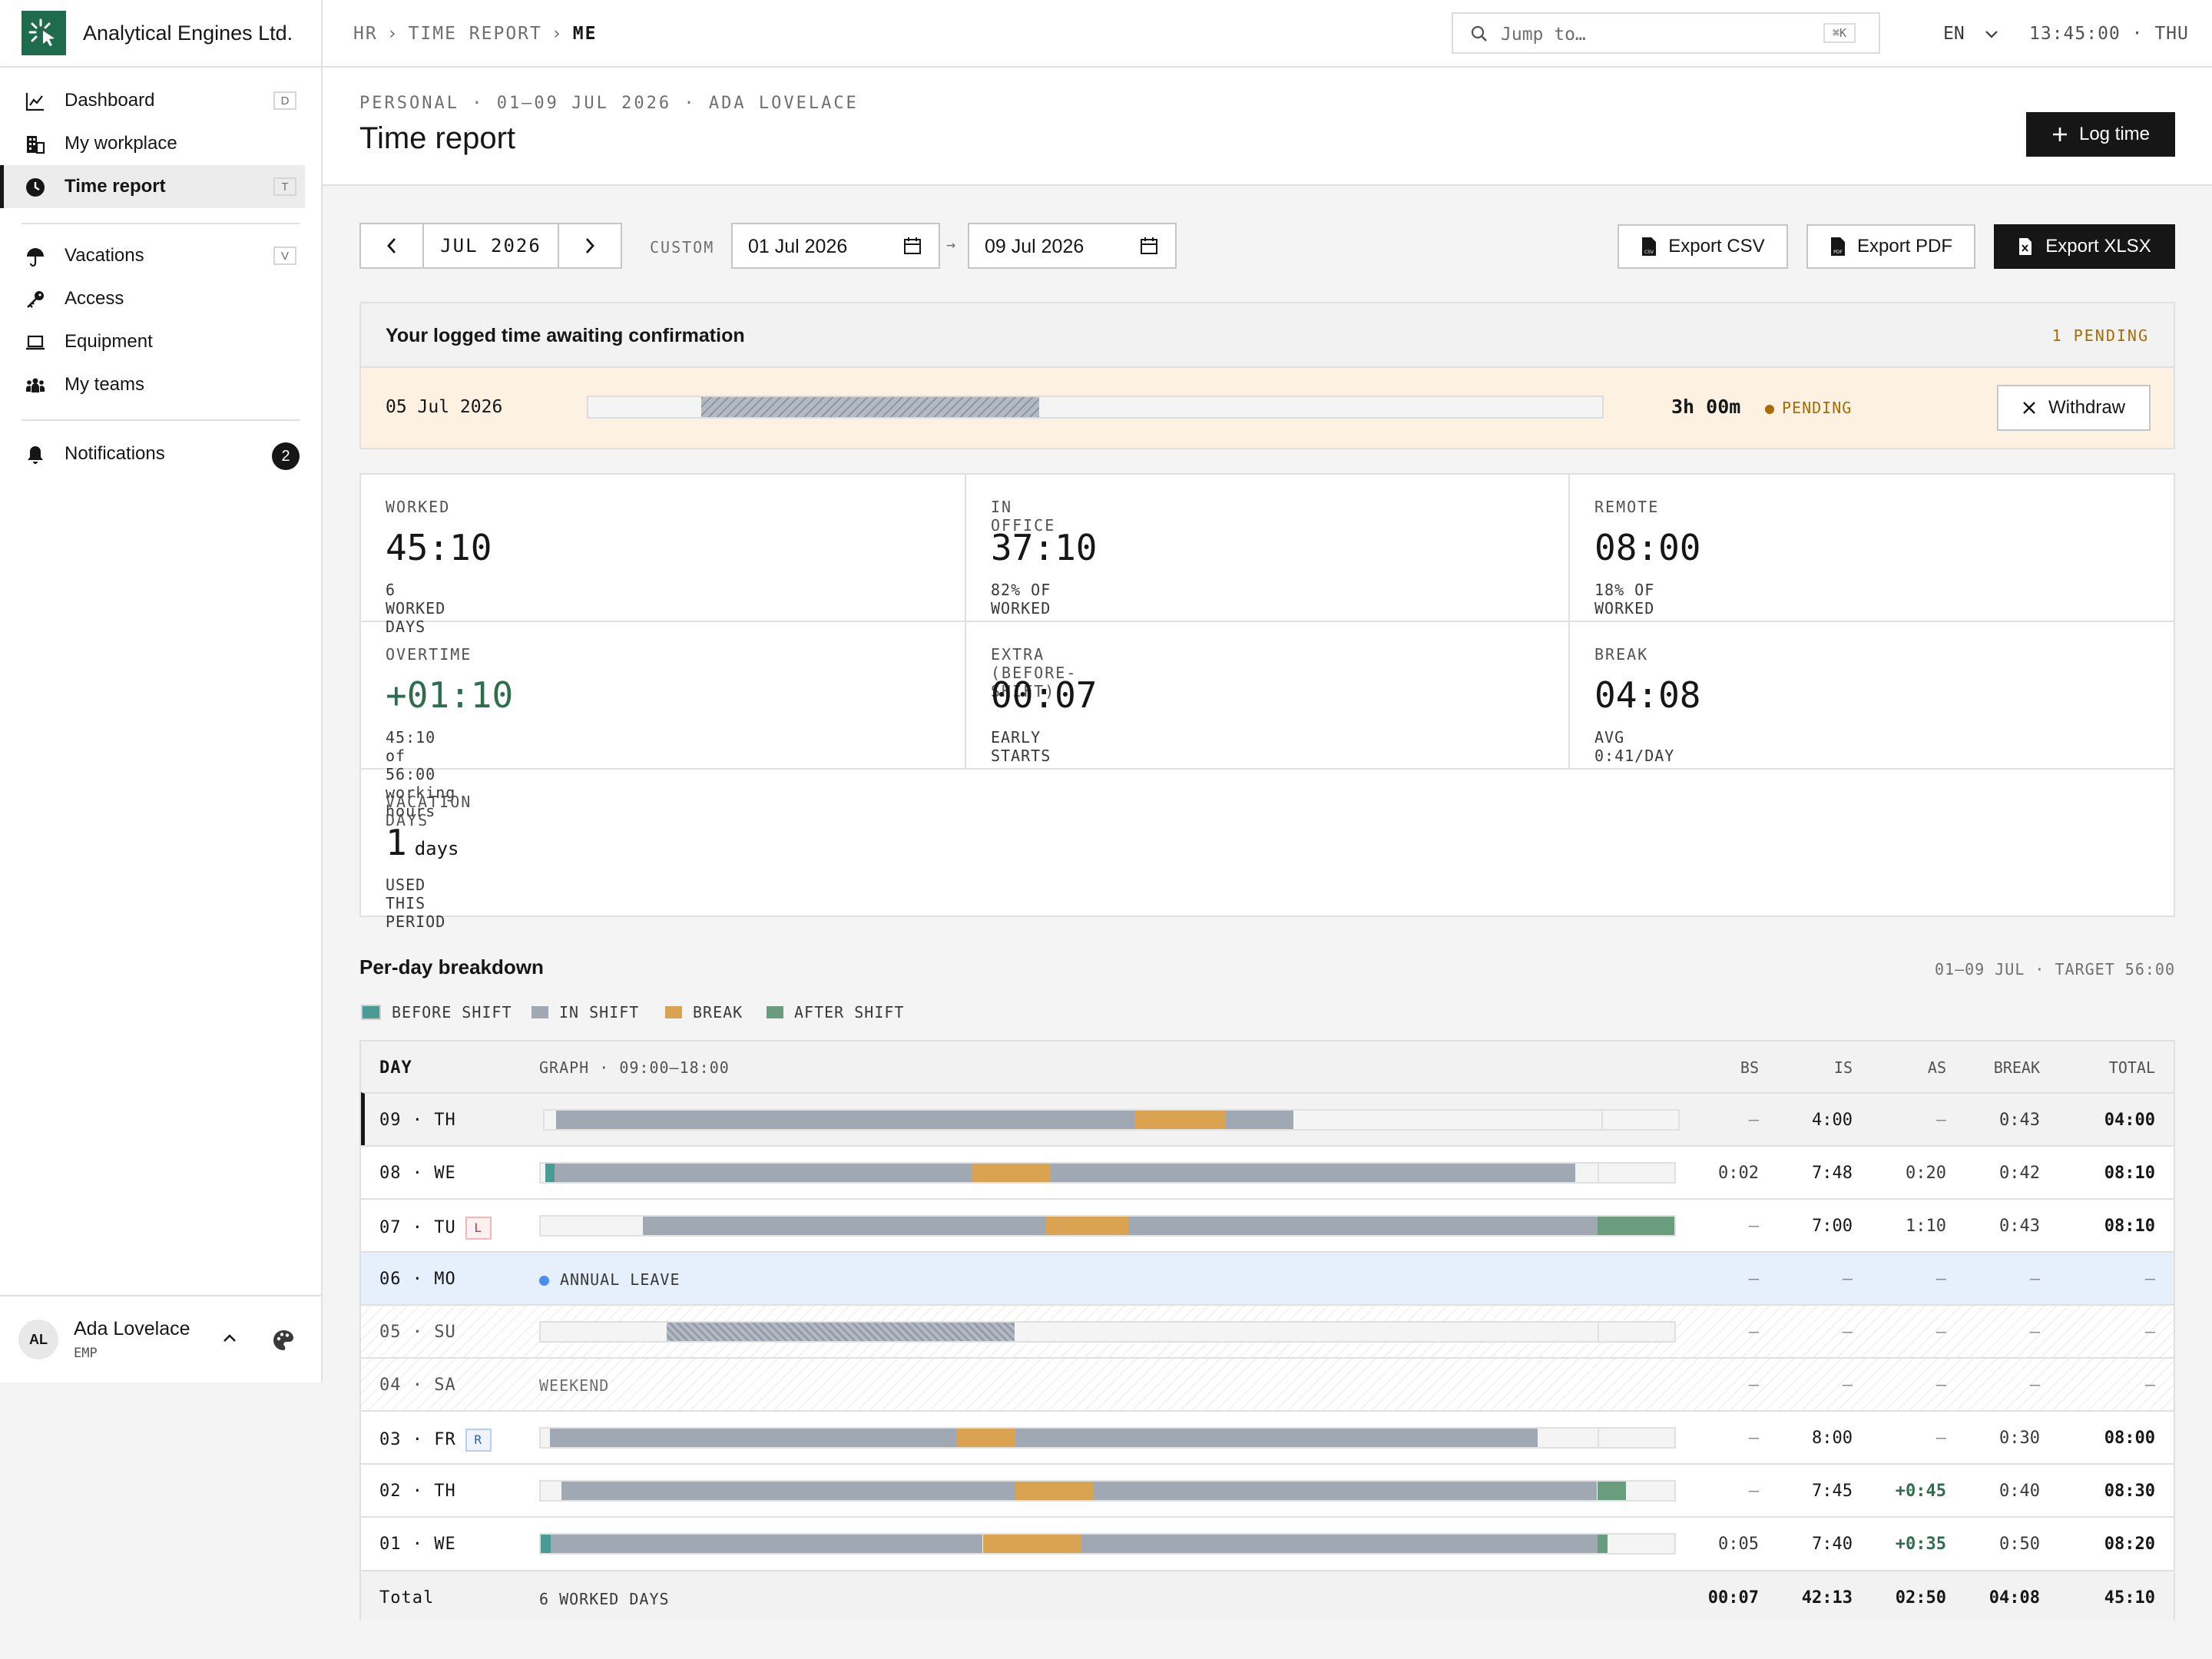 The image size is (2212, 1659). Describe the element at coordinates (1833, 1173) in the screenshot. I see `row-is: 7:48` at that location.